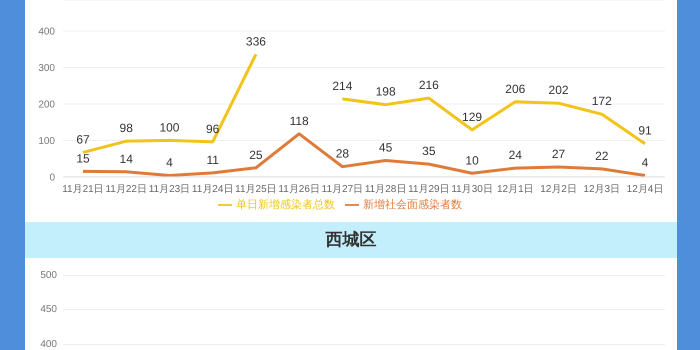  Describe the element at coordinates (645, 131) in the screenshot. I see `data-label: 91` at that location.